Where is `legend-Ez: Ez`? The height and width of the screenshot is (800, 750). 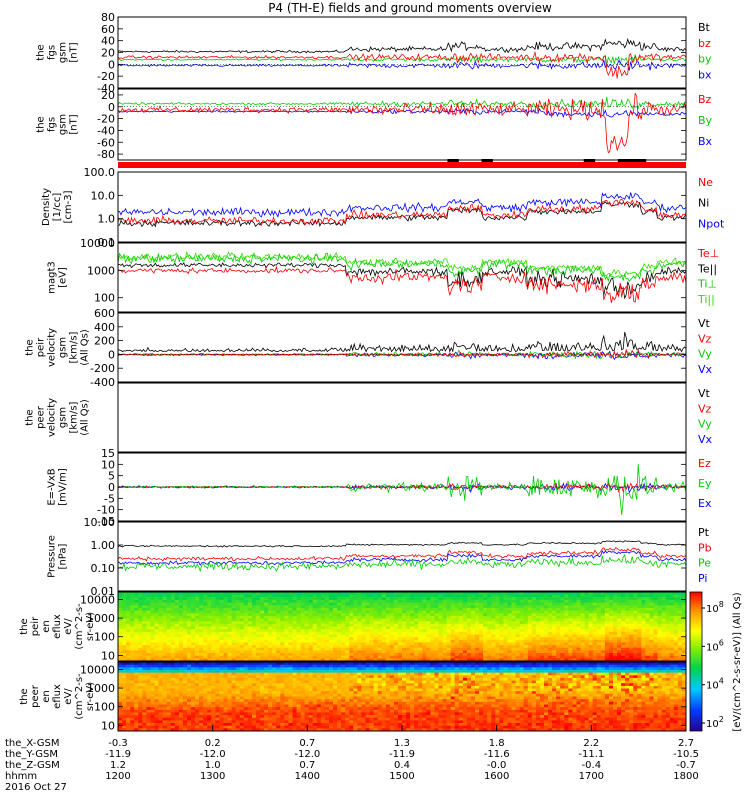 legend-Ez: Ez is located at coordinates (704, 463).